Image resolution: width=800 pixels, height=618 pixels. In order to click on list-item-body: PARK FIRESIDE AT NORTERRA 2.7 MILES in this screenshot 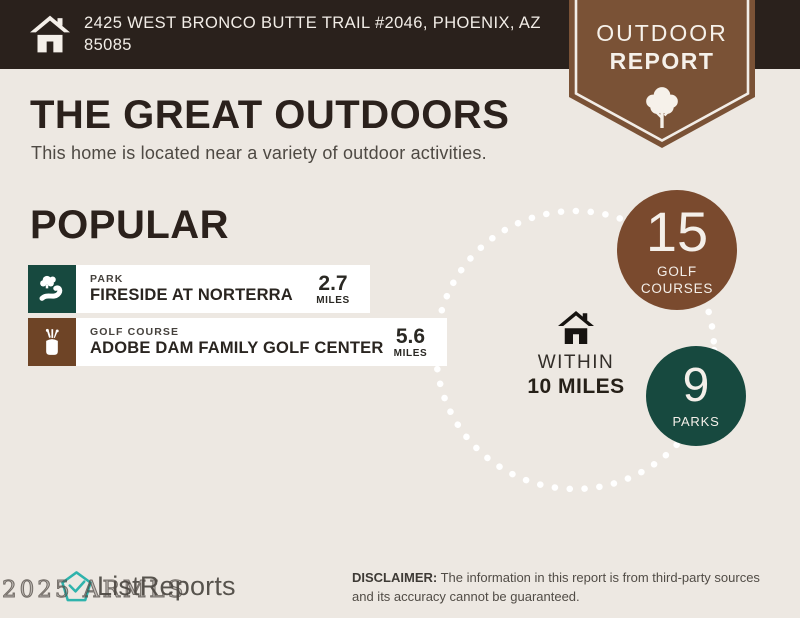, I will do `click(223, 289)`.